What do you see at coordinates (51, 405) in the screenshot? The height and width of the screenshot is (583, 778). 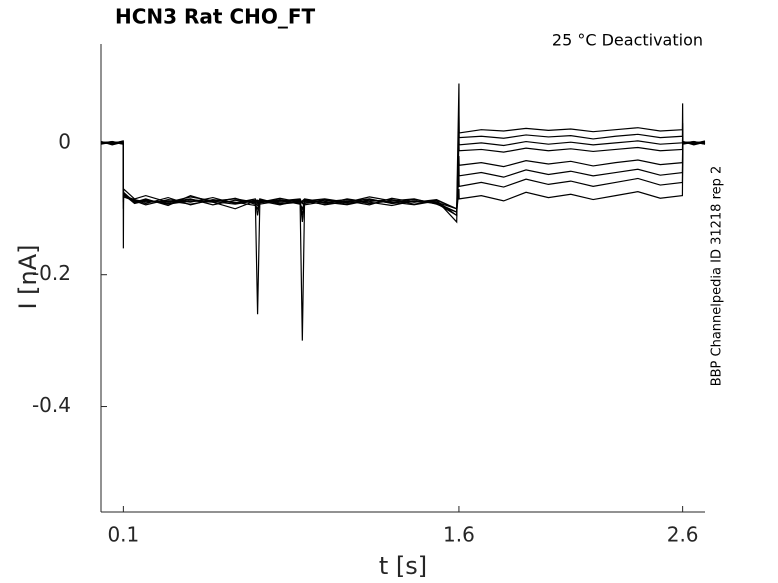 I see `y-tick-label: -0.4` at bounding box center [51, 405].